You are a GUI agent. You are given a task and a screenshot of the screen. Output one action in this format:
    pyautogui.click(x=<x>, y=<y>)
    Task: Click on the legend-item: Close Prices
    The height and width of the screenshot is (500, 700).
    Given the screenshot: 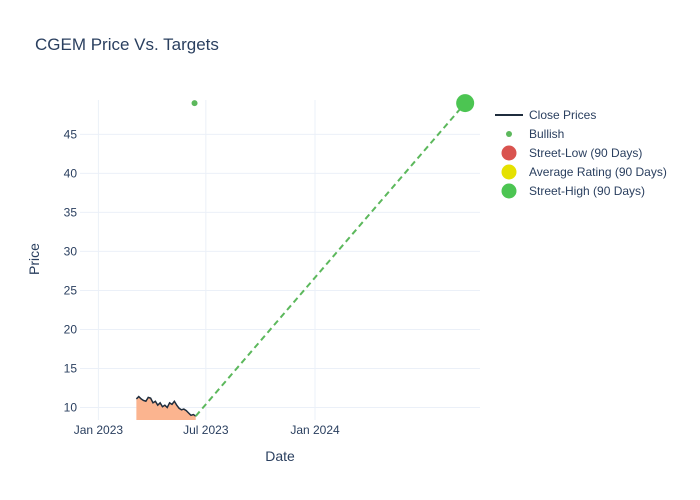 What is the action you would take?
    pyautogui.click(x=545, y=115)
    